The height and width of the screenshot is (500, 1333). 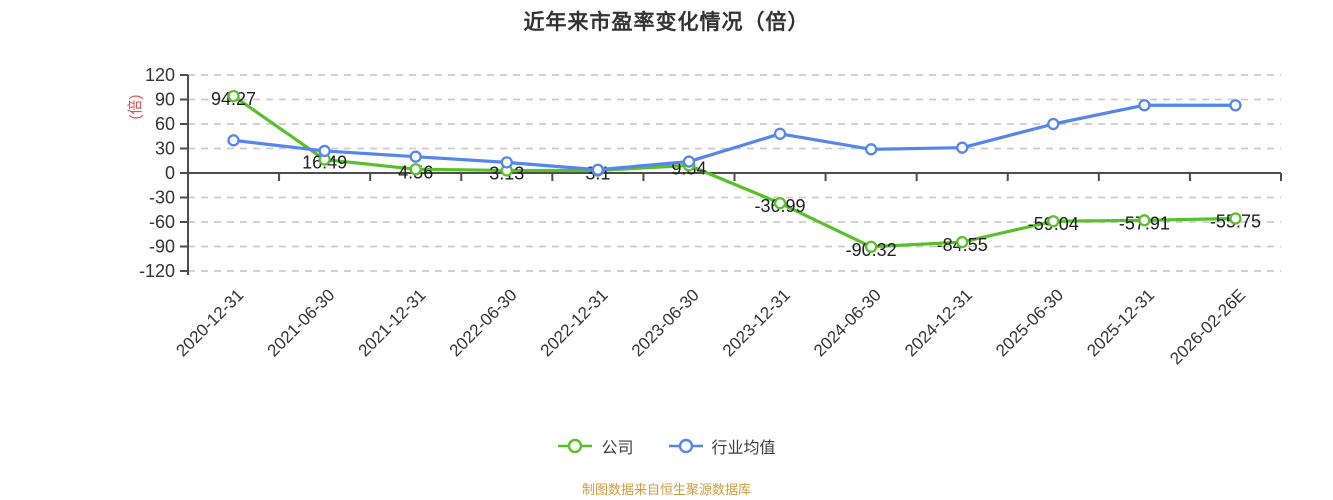 I want to click on chart-title: 近年来市盈率变化情况（倍）, so click(x=666, y=22).